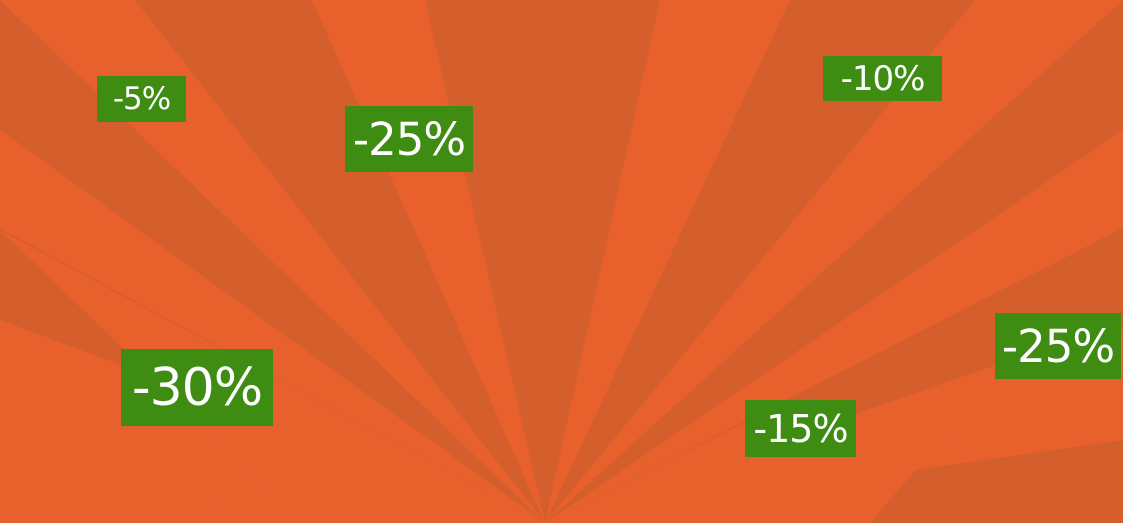 The image size is (1123, 523). Describe the element at coordinates (667, 461) in the screenshot. I see `sunburst-ray` at that location.